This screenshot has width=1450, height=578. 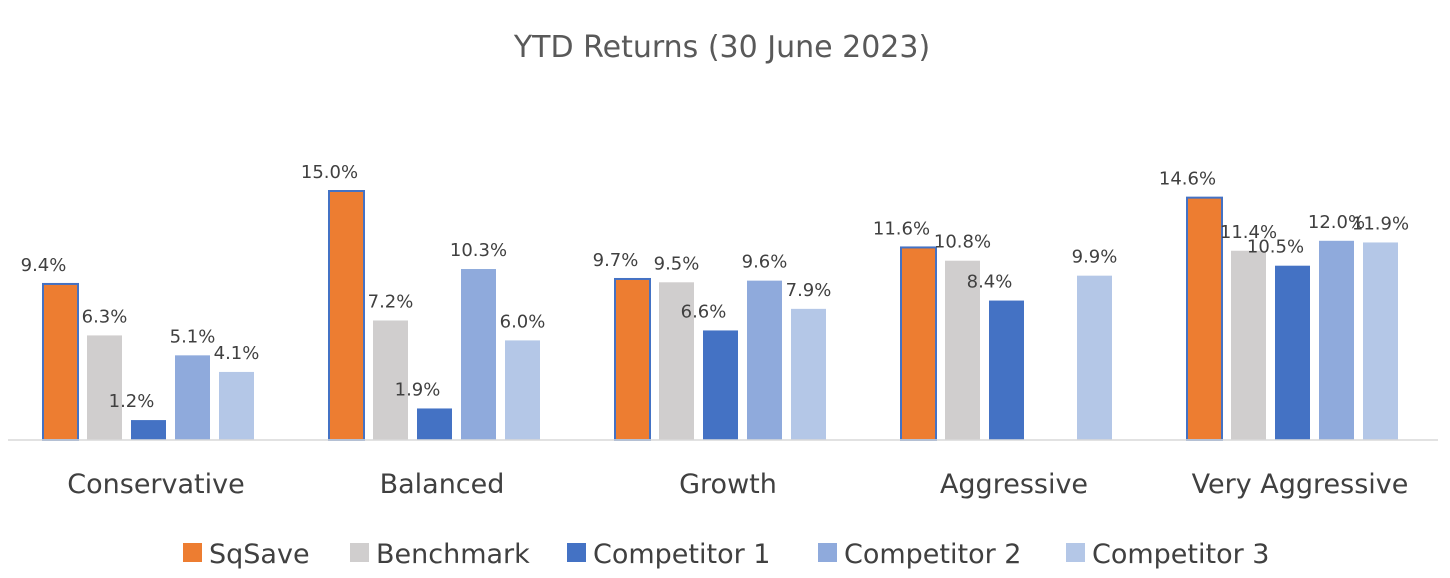 What do you see at coordinates (44, 265) in the screenshot?
I see `data-label: 9.4%` at bounding box center [44, 265].